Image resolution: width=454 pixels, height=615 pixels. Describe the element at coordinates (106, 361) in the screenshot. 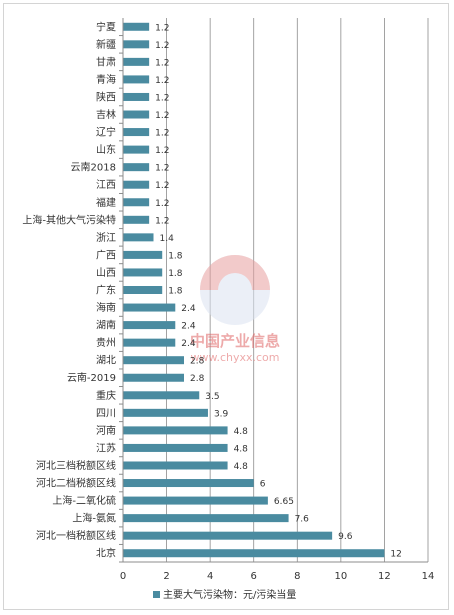

I see `category-label: 湖北` at that location.